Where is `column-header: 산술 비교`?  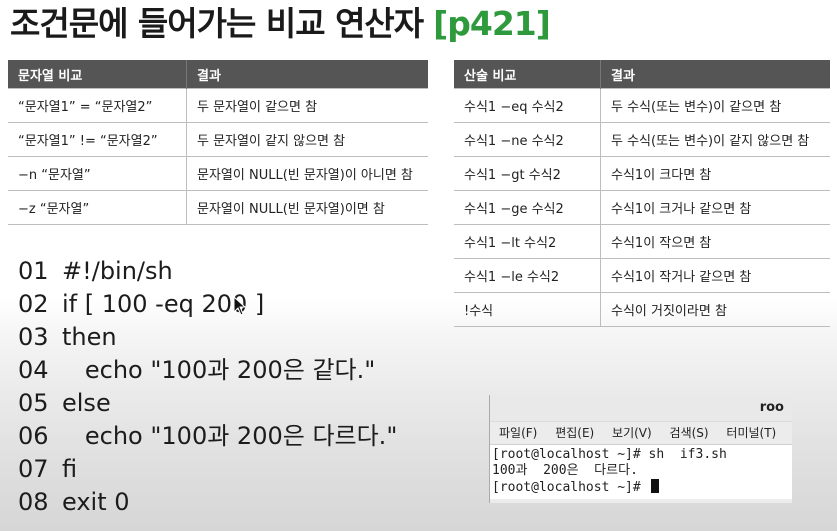 column-header: 산술 비교 is located at coordinates (527, 74).